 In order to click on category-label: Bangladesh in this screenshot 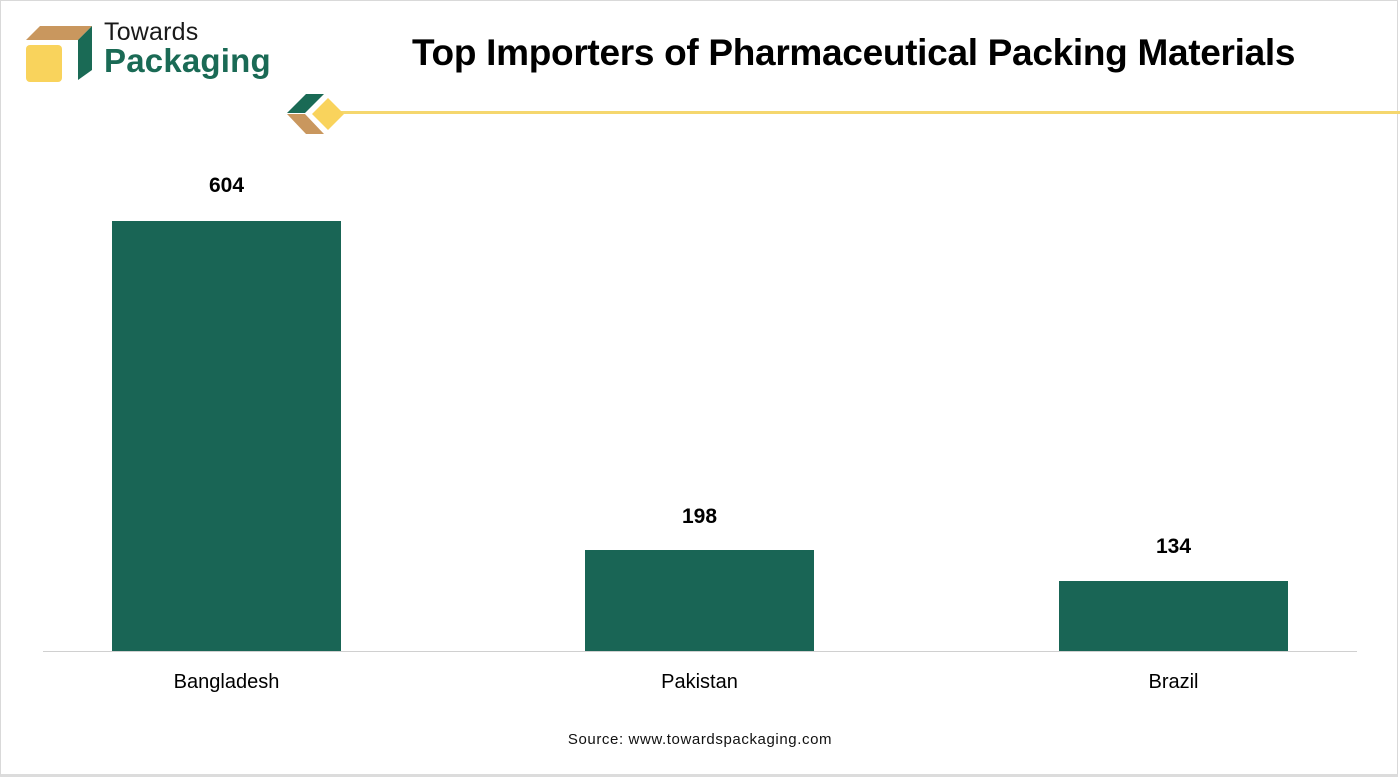, I will do `click(226, 682)`.